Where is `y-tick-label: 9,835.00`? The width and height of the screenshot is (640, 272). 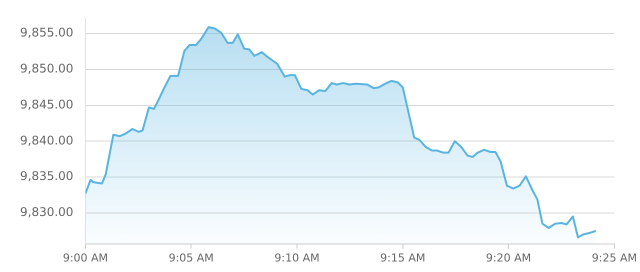
y-tick-label: 9,835.00 is located at coordinates (47, 176).